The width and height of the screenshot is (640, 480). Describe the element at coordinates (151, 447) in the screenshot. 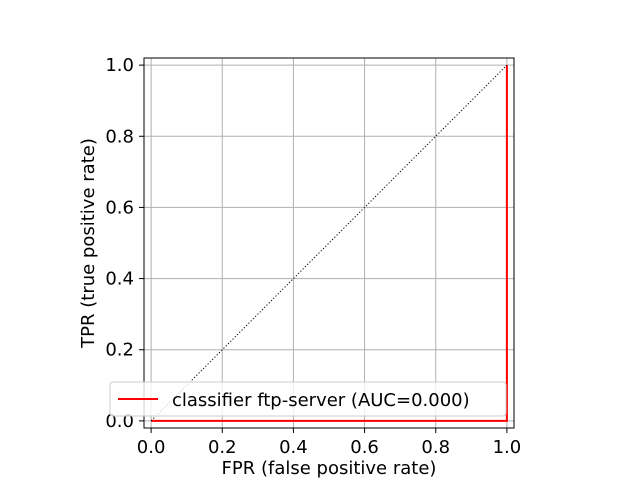

I see `x-tick-label-0: 0.0` at that location.